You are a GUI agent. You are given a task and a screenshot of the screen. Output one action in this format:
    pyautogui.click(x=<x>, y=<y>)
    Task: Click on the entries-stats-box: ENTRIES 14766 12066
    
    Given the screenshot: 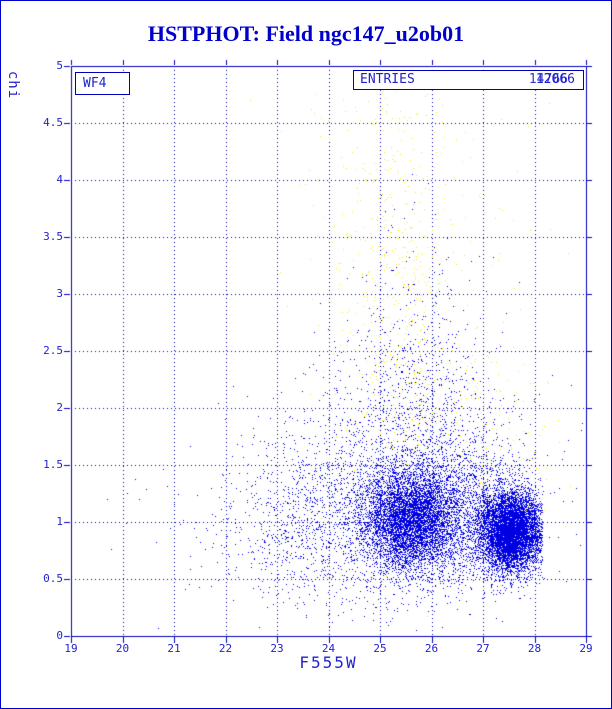 What is the action you would take?
    pyautogui.click(x=468, y=80)
    